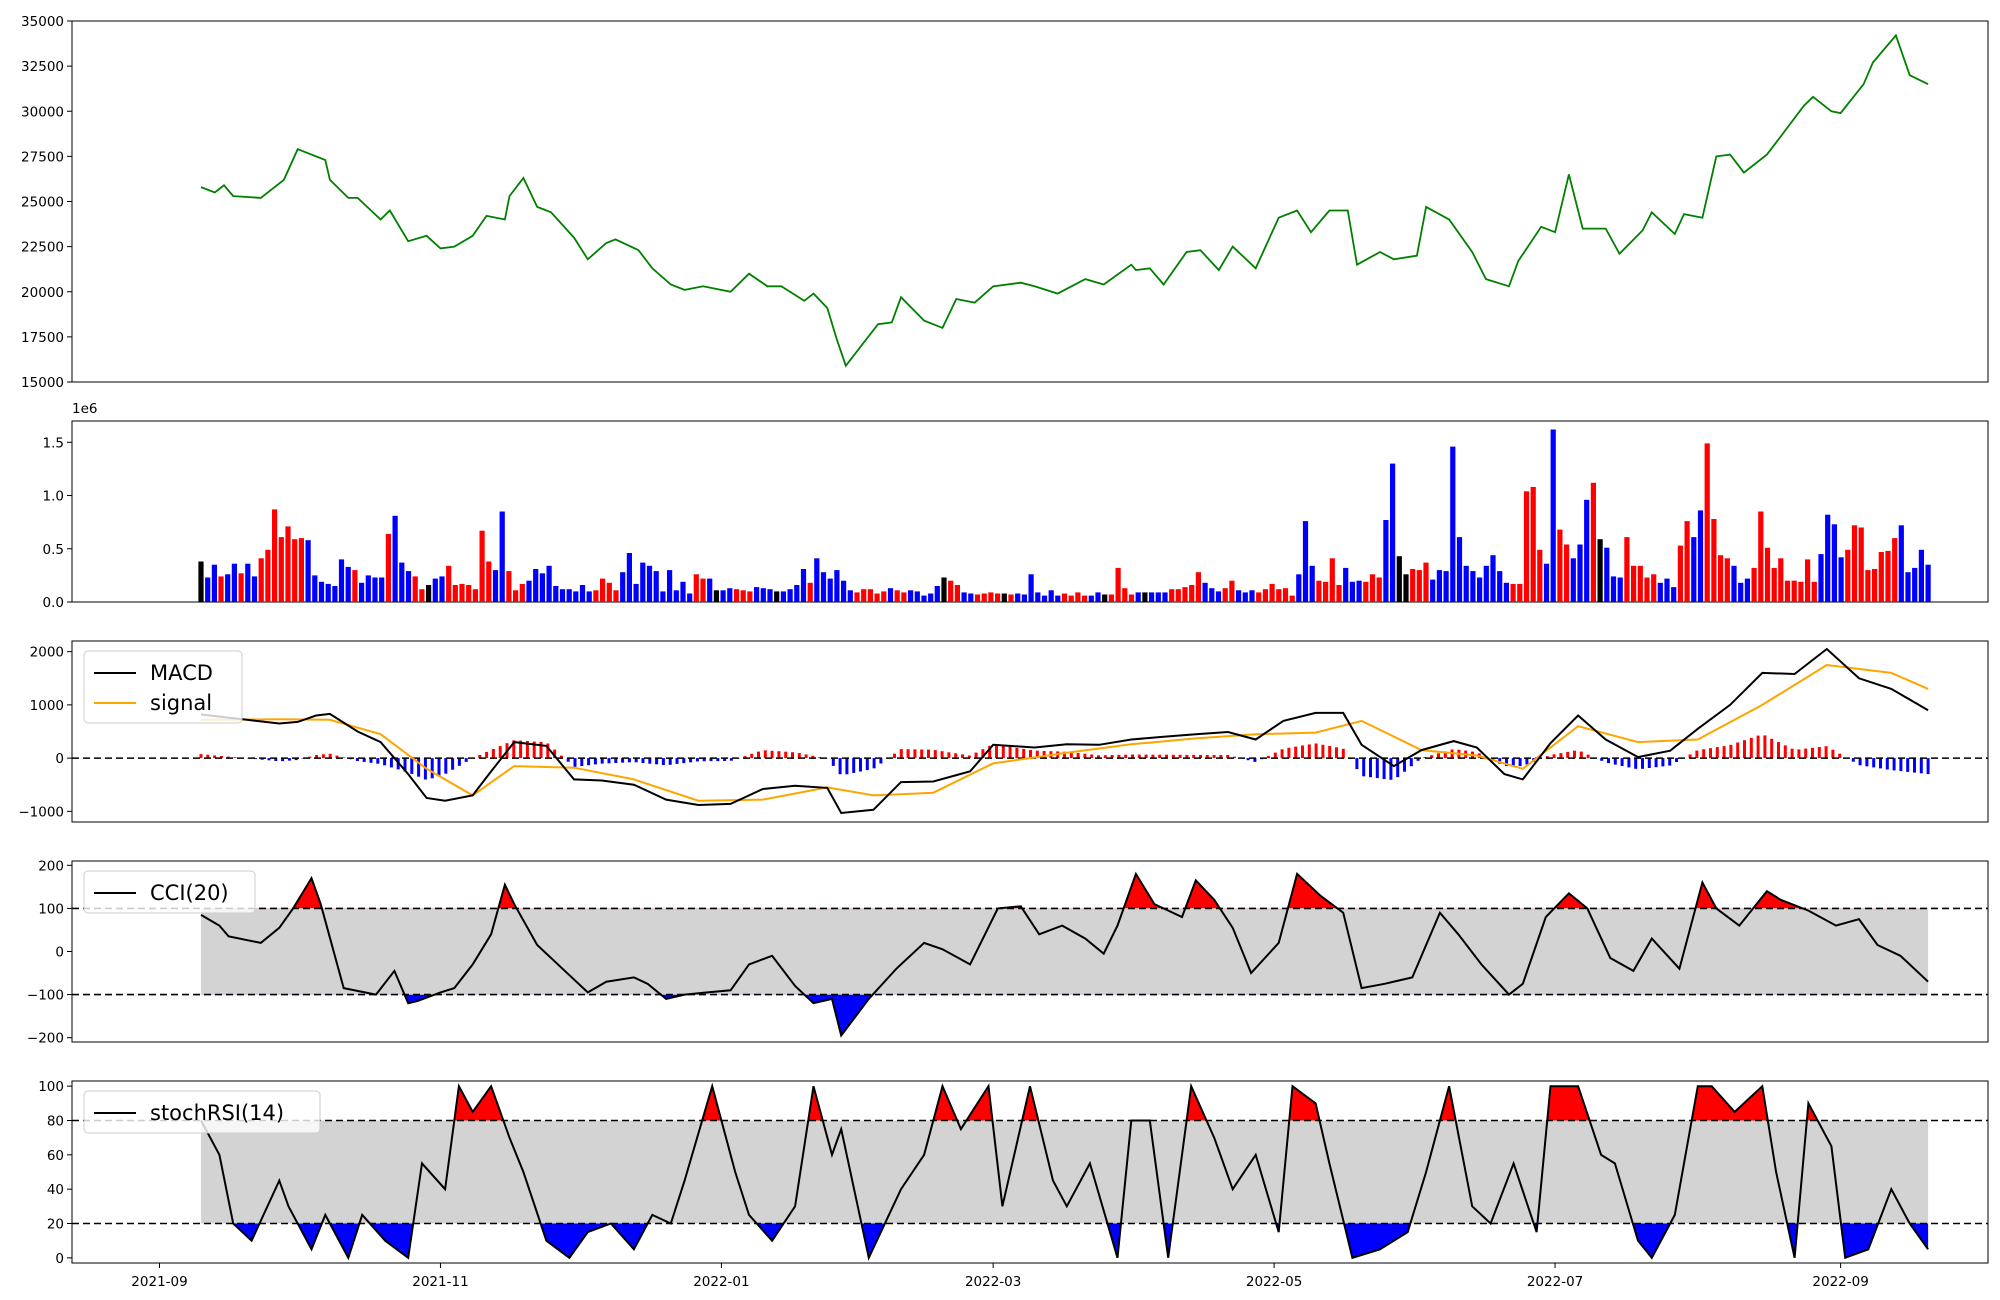 This screenshot has width=2000, height=1300. I want to click on panel-2-ytick-label: −1000, so click(41, 812).